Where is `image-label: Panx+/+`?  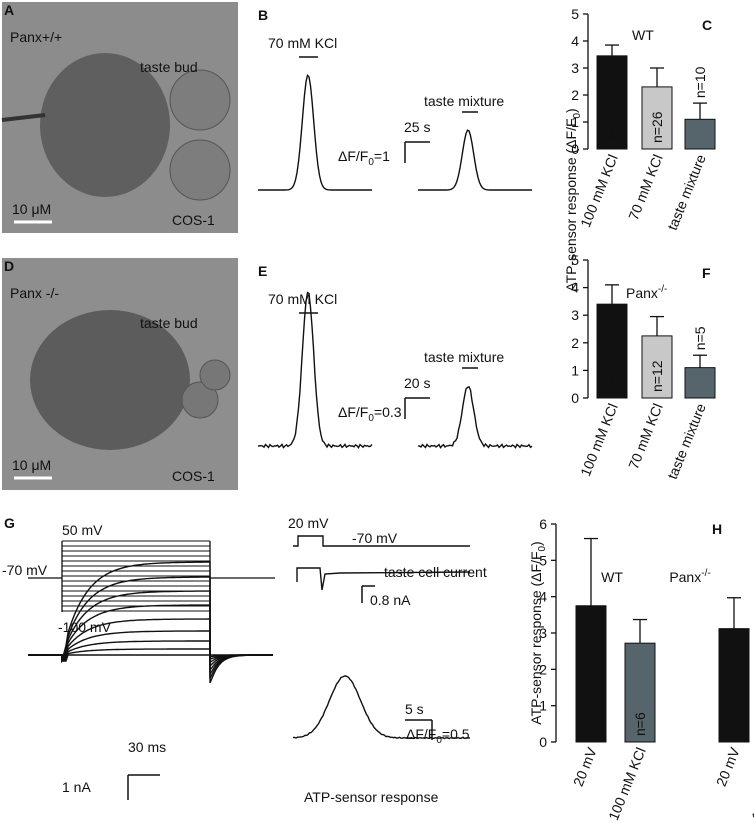
image-label: Panx+/+ is located at coordinates (36, 37).